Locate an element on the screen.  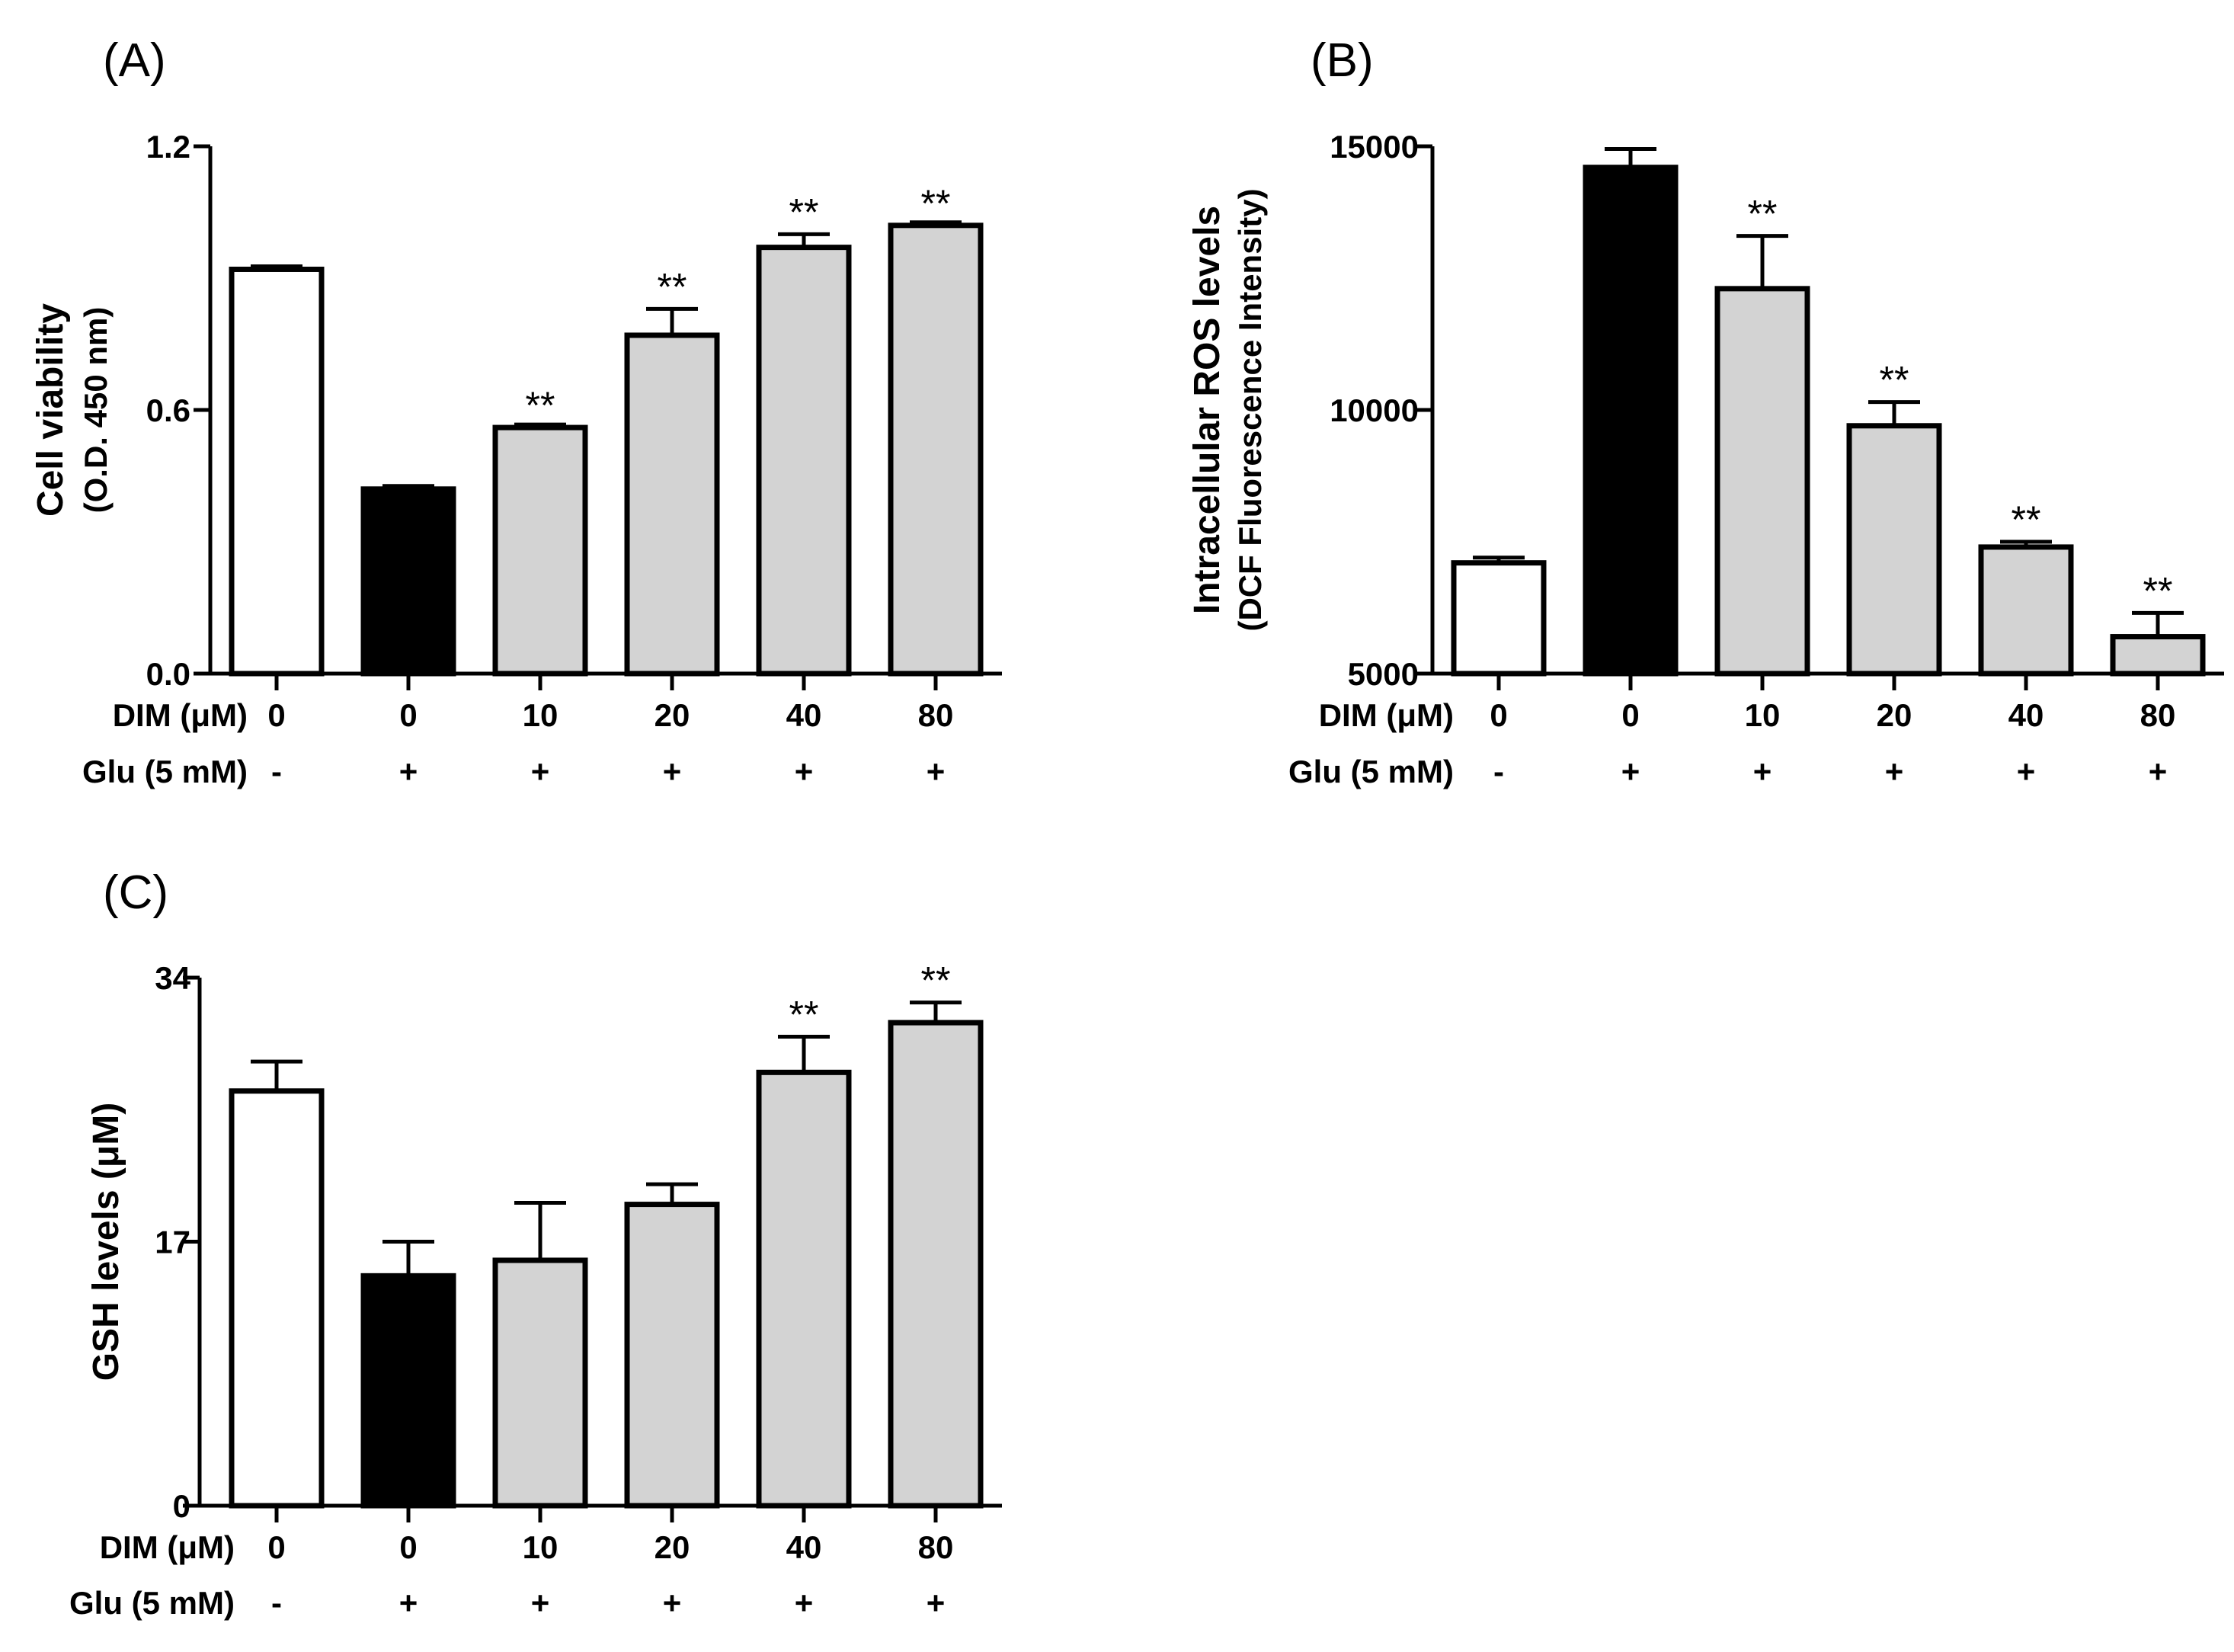
y-tick-label: 34 is located at coordinates (172, 978).